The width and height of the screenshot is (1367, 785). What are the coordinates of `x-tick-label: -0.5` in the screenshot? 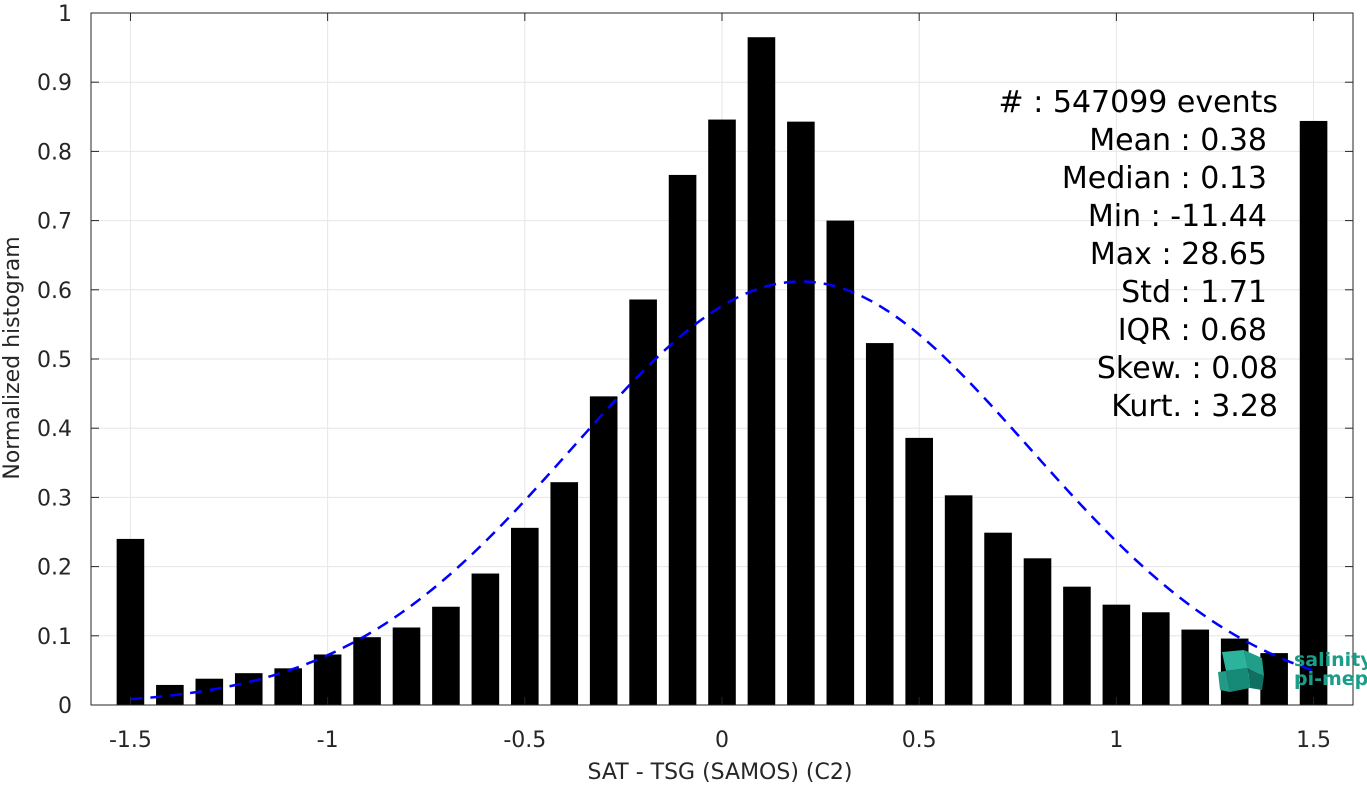 It's located at (524, 740).